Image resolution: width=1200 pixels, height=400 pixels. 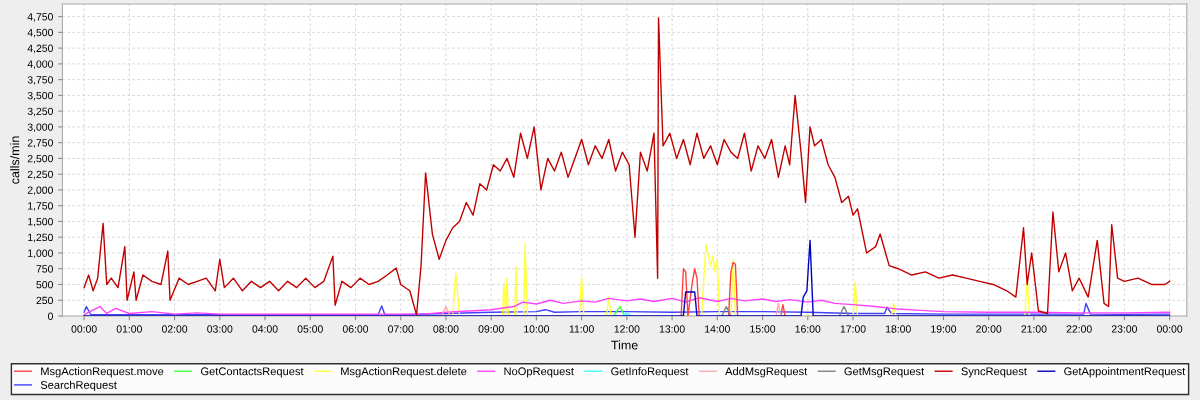 I want to click on y-tick-label: 3,500, so click(x=40, y=96).